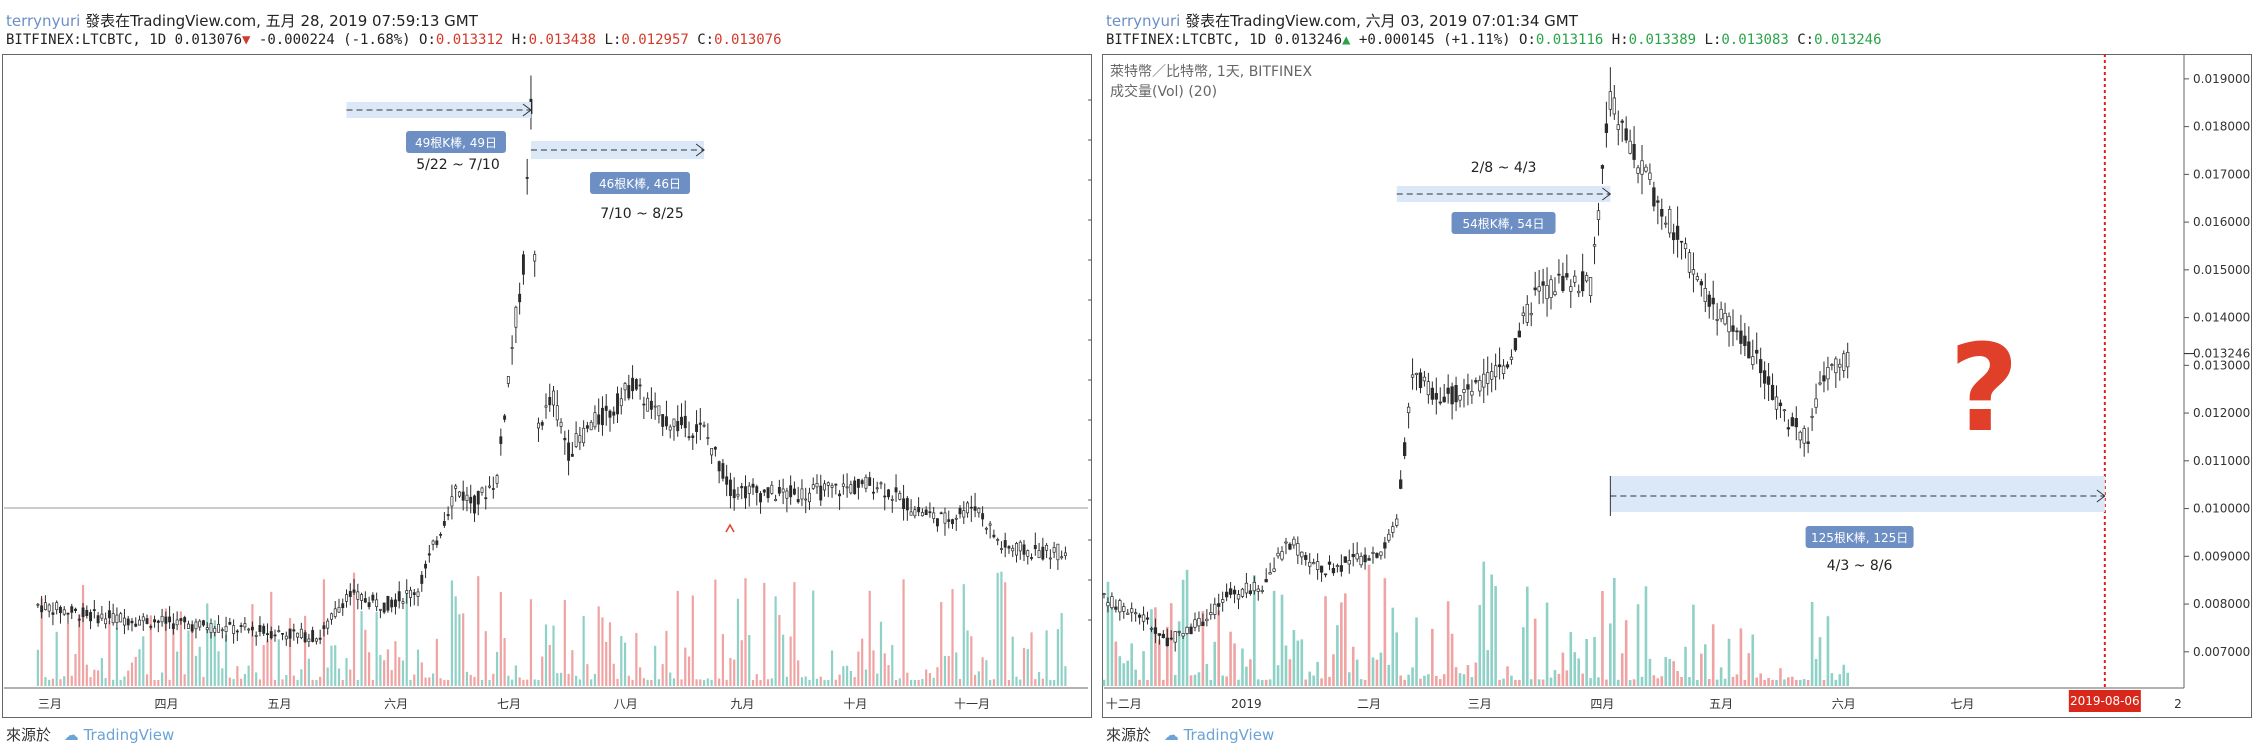  I want to click on left-author-link: terrynyuri, so click(43, 21).